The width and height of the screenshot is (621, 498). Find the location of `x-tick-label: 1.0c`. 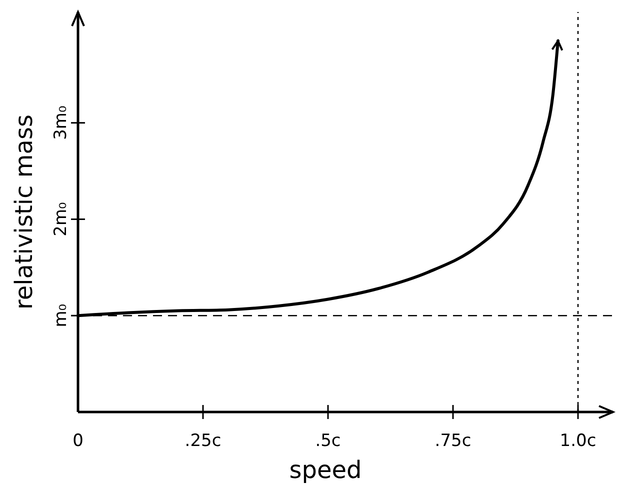

x-tick-label: 1.0c is located at coordinates (578, 441).